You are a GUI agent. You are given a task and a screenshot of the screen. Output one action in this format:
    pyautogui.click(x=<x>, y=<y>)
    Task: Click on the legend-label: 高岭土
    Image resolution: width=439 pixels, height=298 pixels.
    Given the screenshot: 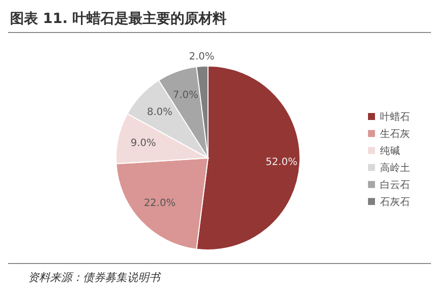 What is the action you would take?
    pyautogui.click(x=395, y=168)
    